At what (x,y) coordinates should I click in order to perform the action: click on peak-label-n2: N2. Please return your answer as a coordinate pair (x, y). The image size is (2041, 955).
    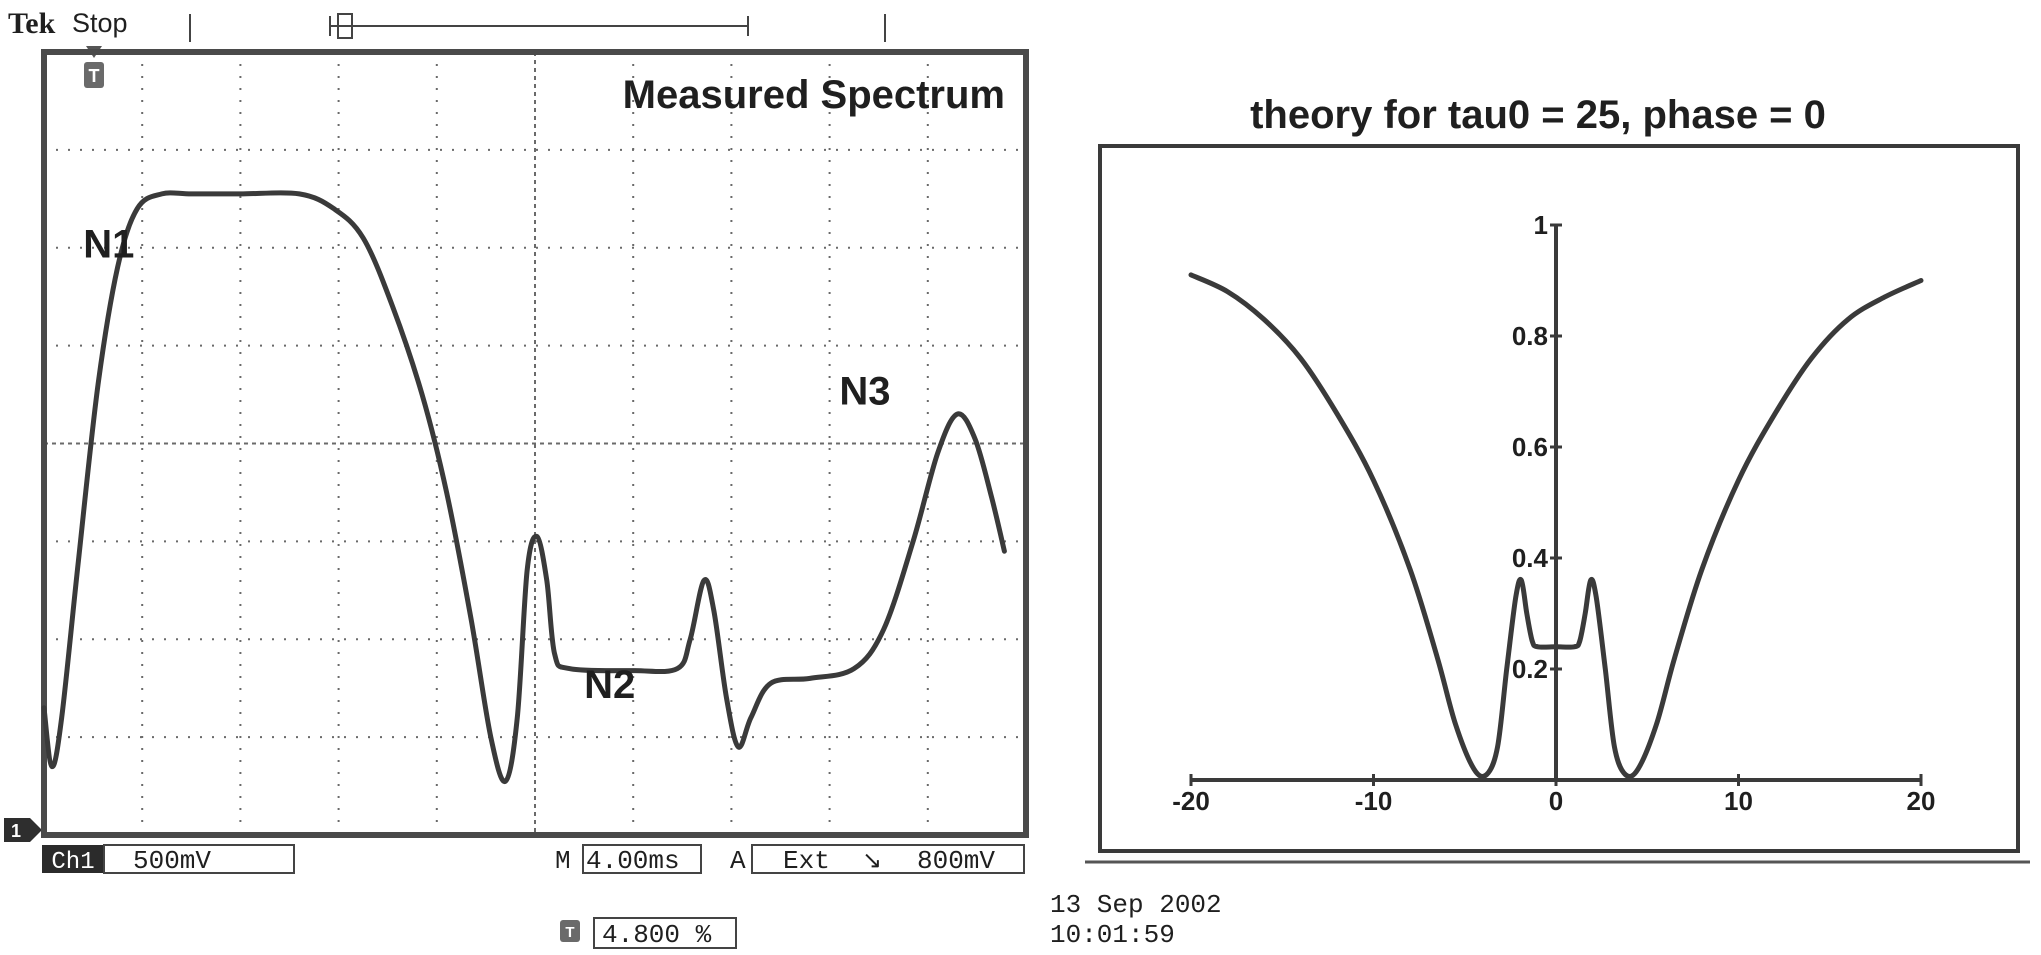
    Looking at the image, I should click on (609, 685).